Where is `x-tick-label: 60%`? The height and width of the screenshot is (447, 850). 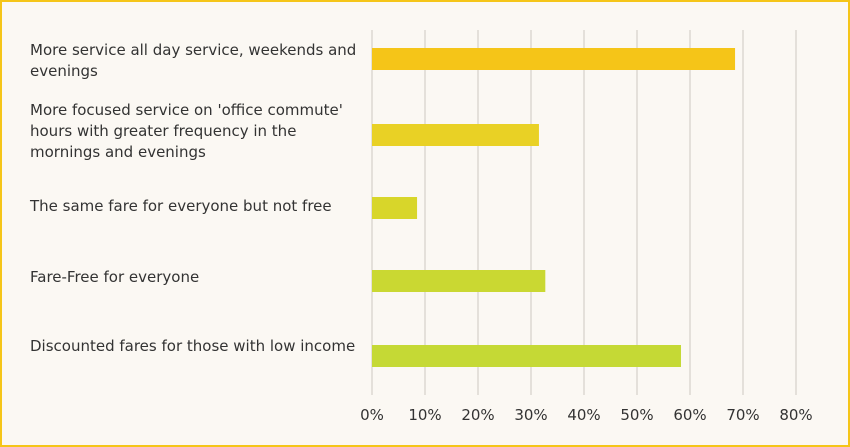
x-tick-label: 60% is located at coordinates (689, 415).